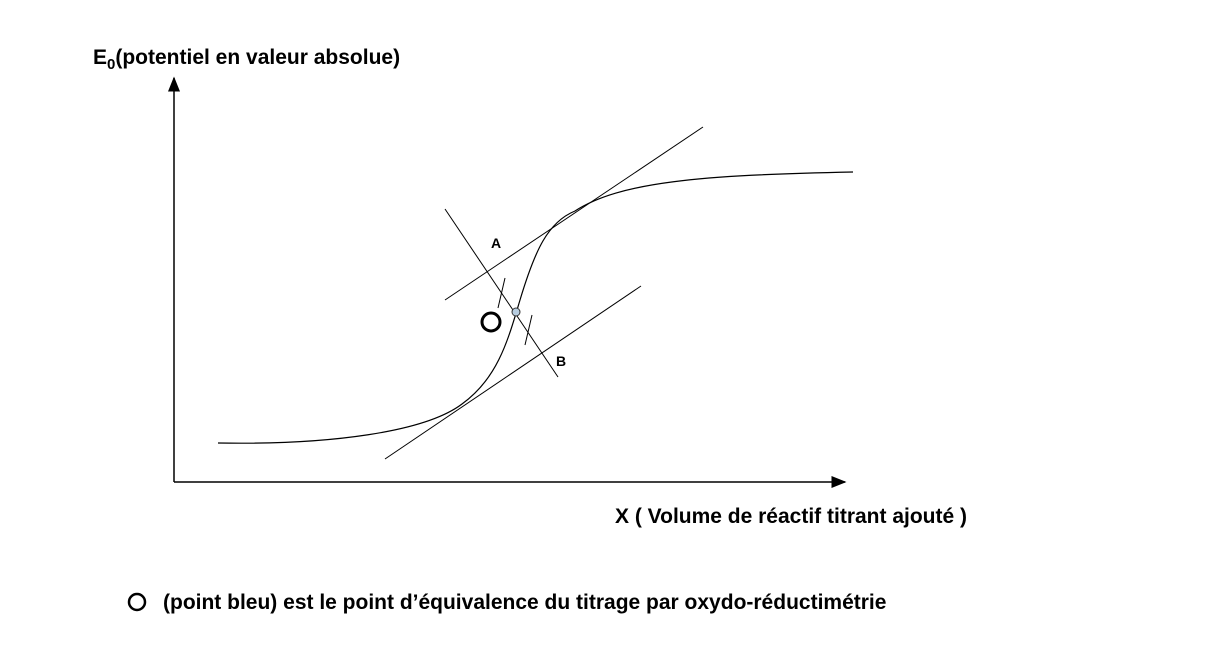 This screenshot has height=672, width=1221. I want to click on y-axis-symbol: E, so click(100, 57).